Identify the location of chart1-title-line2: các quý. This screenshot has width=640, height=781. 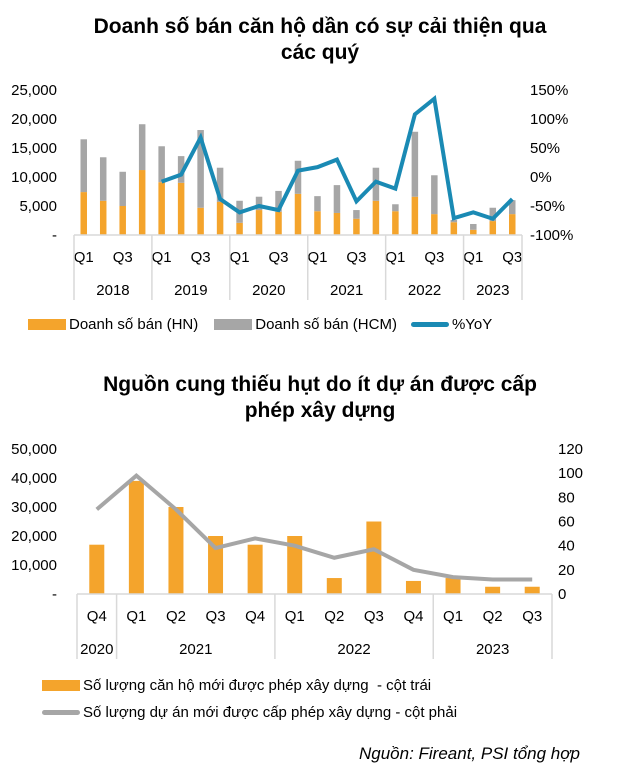
(320, 52).